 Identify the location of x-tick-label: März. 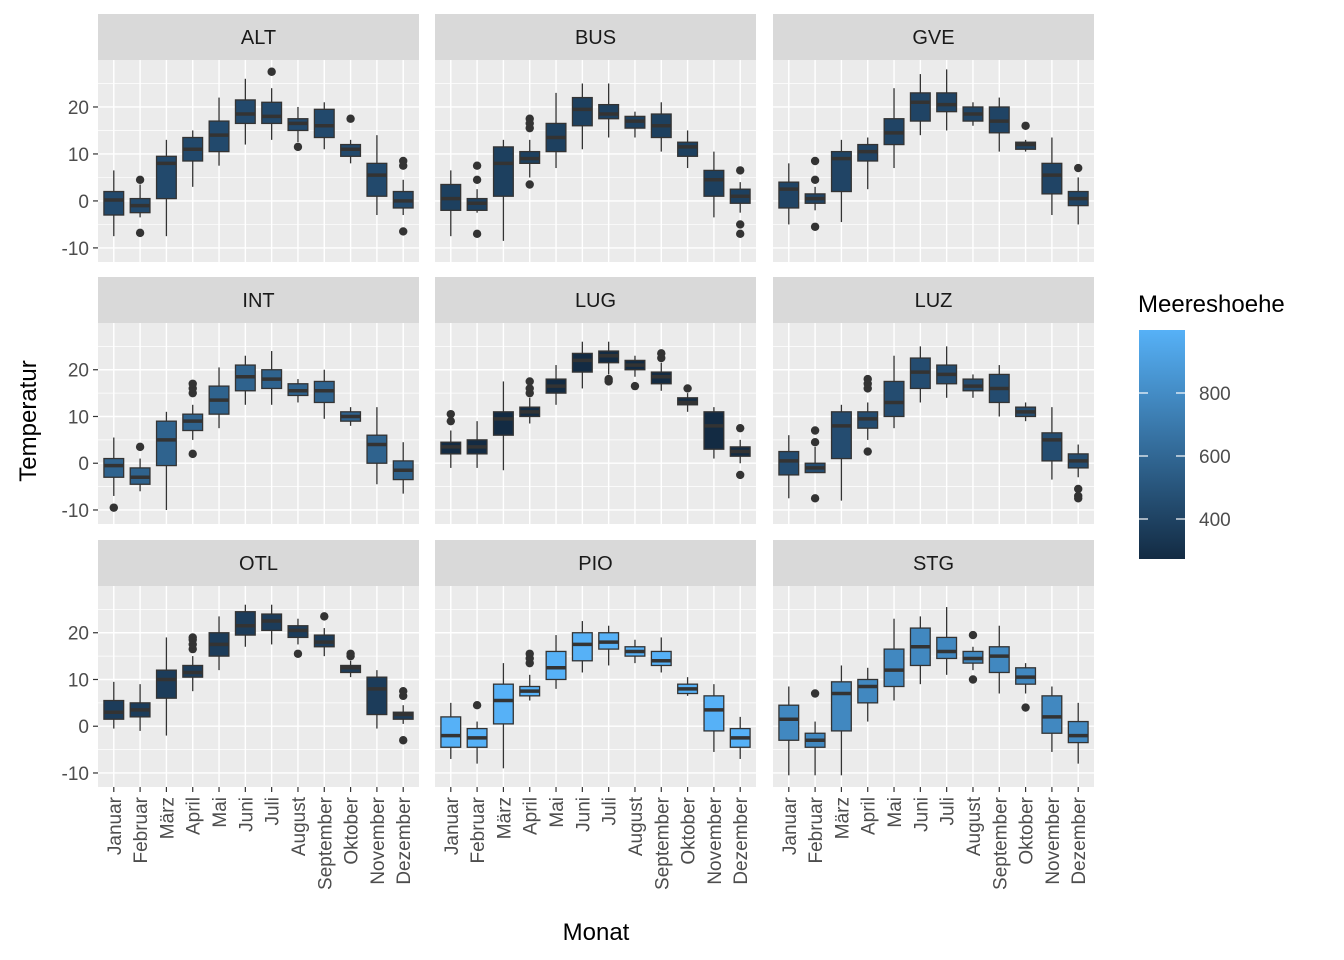
(167, 818).